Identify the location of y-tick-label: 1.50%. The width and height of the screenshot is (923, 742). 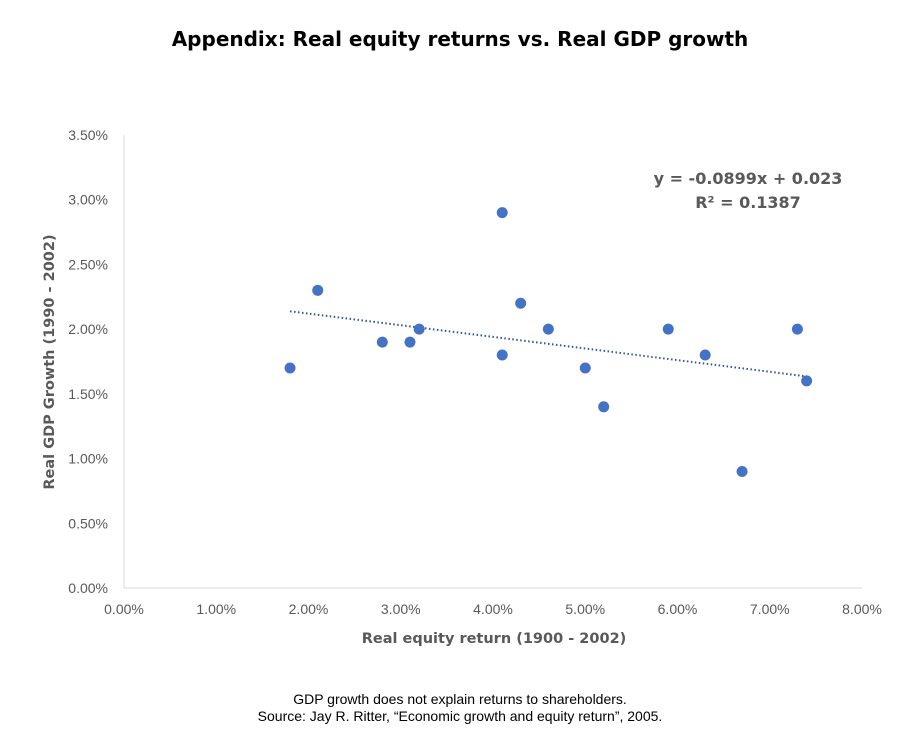
(88, 394).